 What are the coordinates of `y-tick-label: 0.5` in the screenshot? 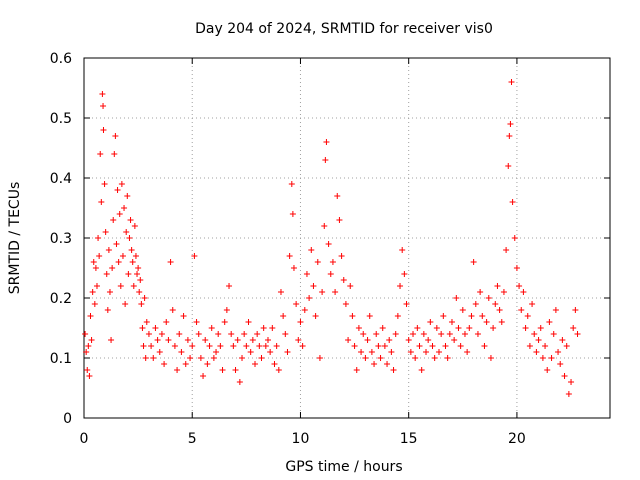 It's located at (61, 119).